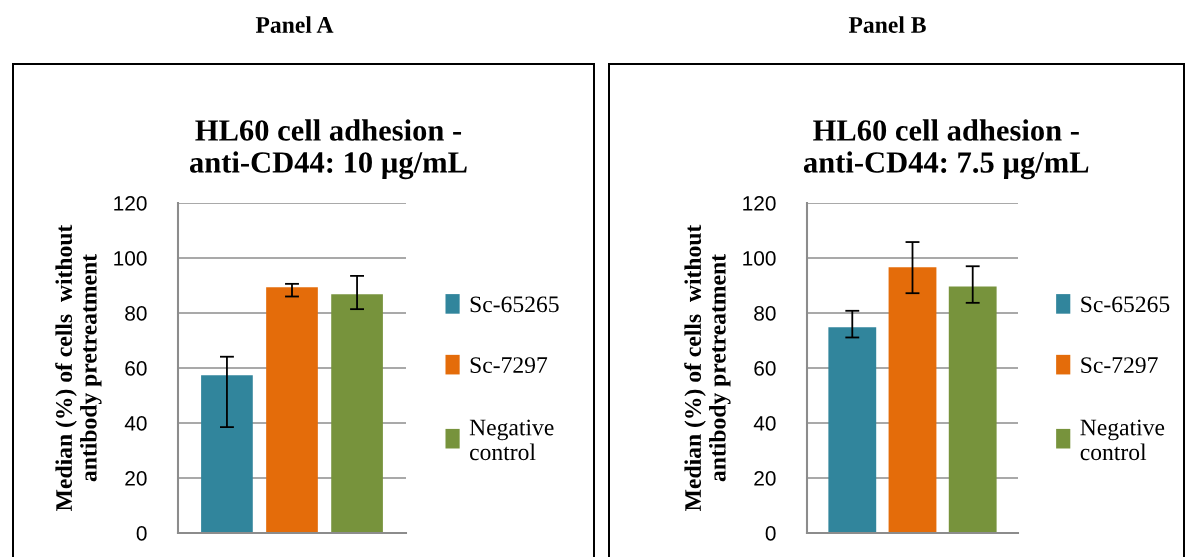 This screenshot has width=1187, height=557. What do you see at coordinates (887, 24) in the screenshot?
I see `chart-subtitle: Panel B` at bounding box center [887, 24].